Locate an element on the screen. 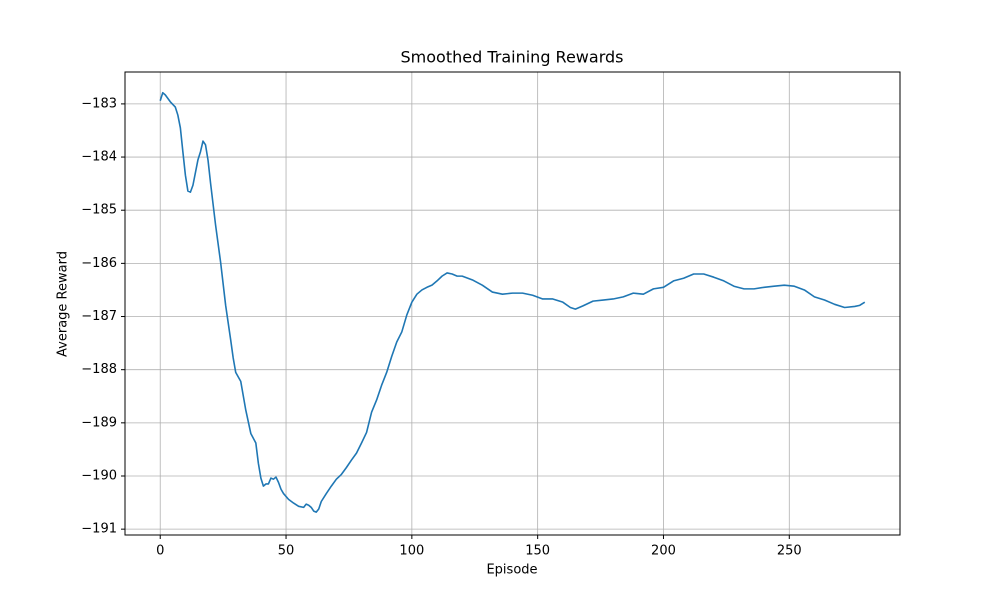 This screenshot has width=1000, height=600. x-tick-label: 250 is located at coordinates (789, 551).